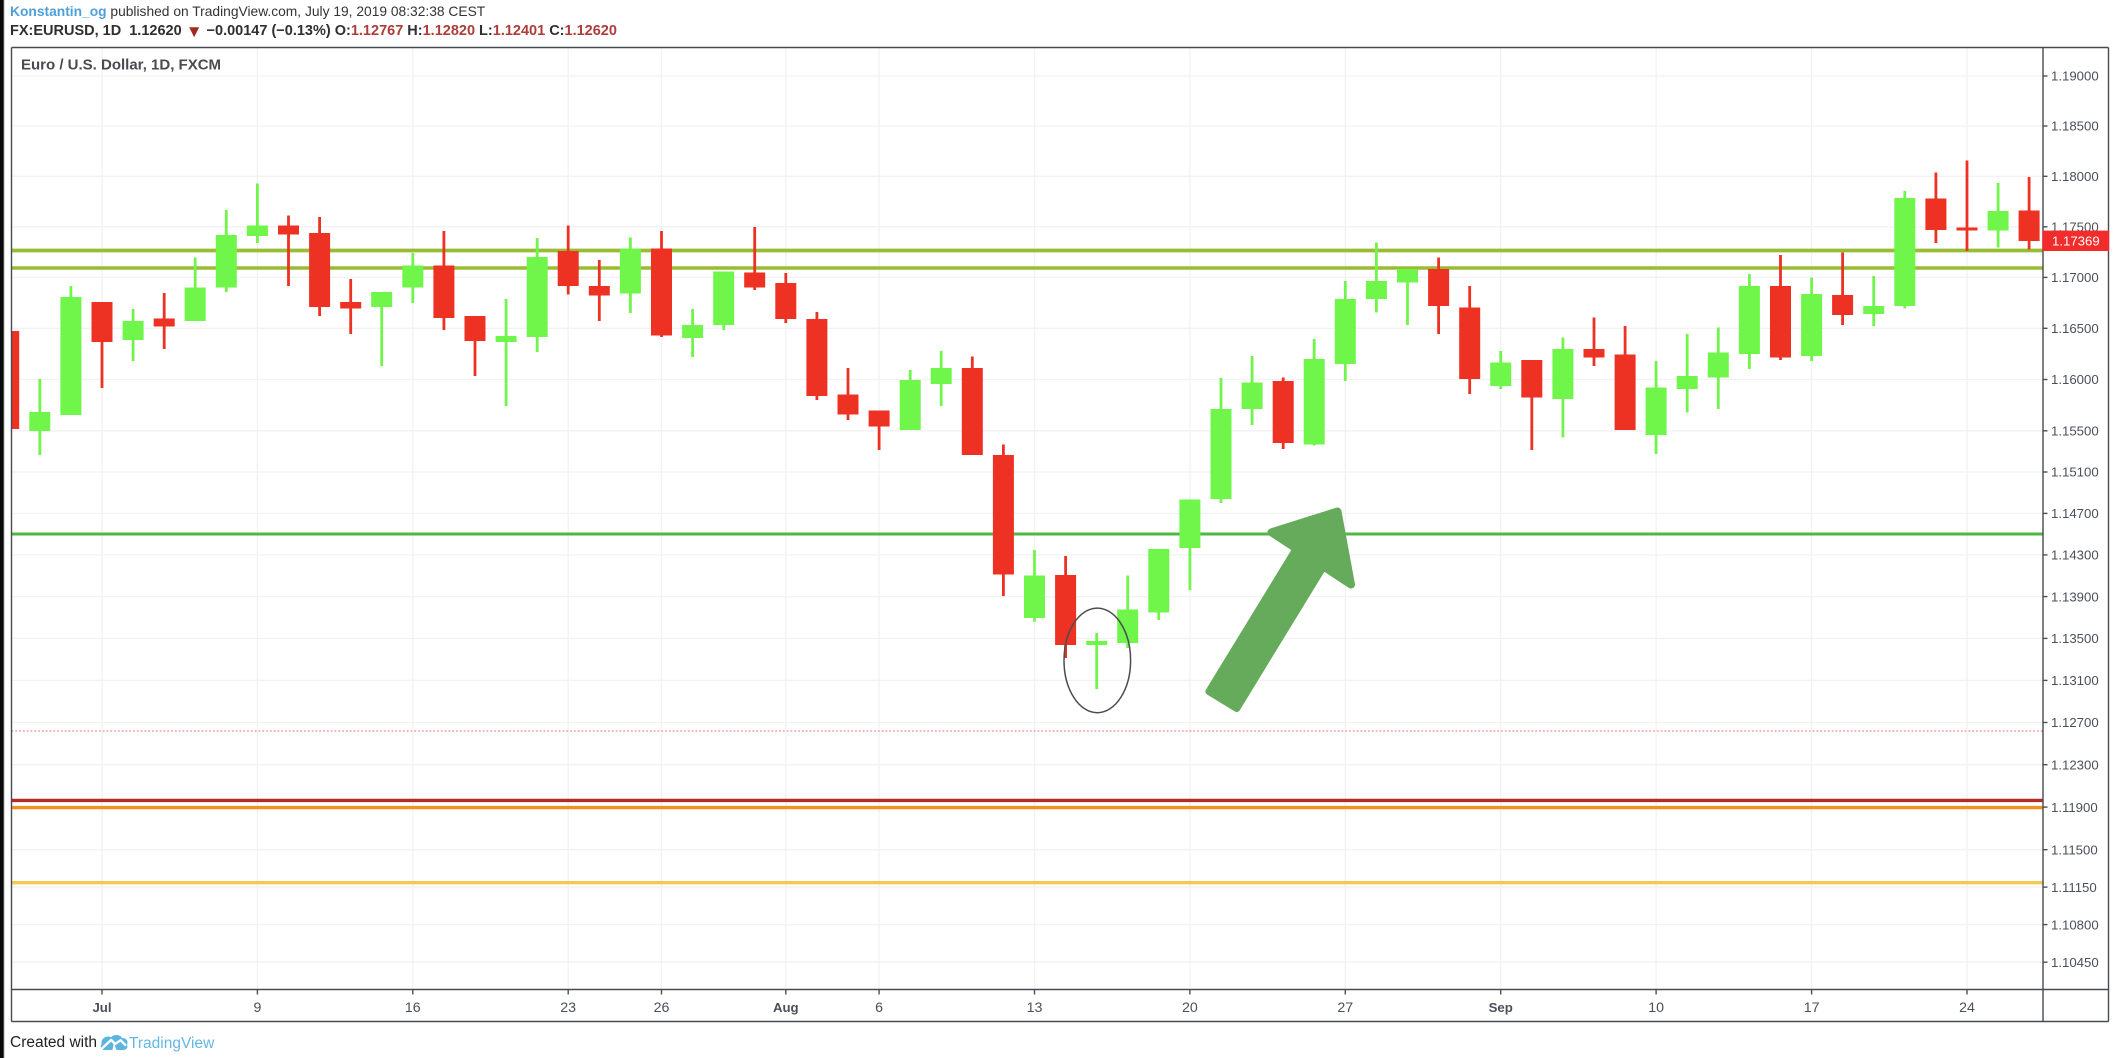  What do you see at coordinates (2075, 328) in the screenshot?
I see `svg-text: 1.16500` at bounding box center [2075, 328].